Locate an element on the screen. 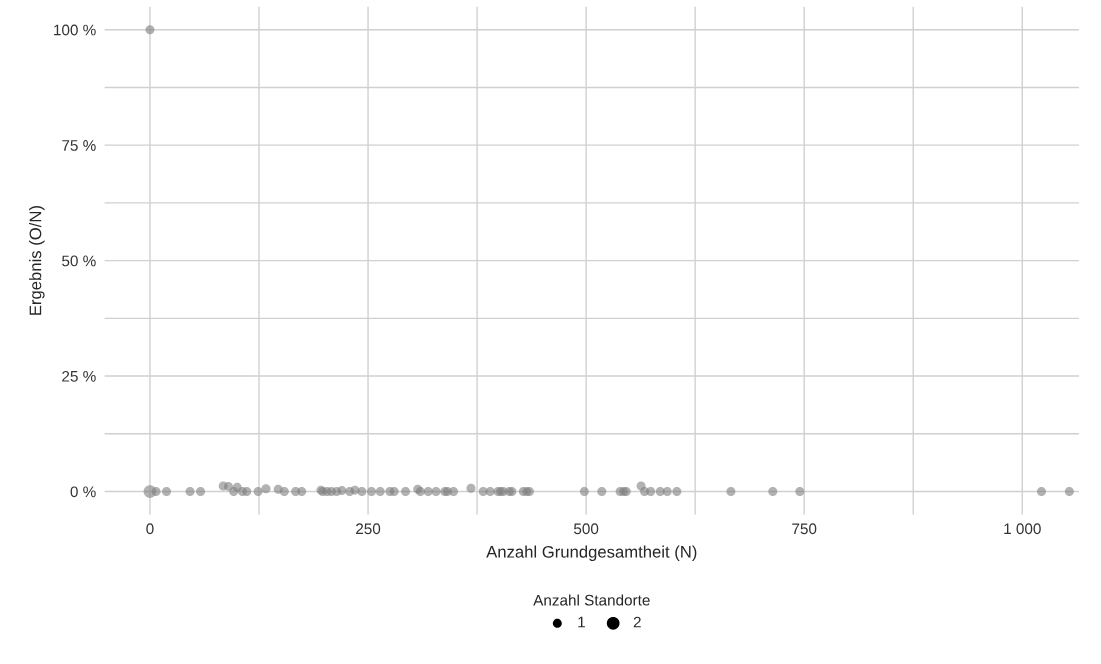 Image resolution: width=1101 pixels, height=664 pixels. legend-label: 1 is located at coordinates (581, 622).